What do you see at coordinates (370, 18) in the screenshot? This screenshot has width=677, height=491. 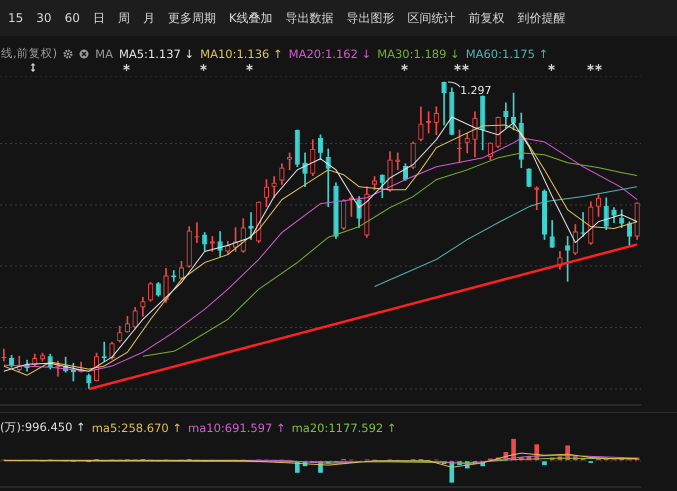 I see `text: 导出图形` at bounding box center [370, 18].